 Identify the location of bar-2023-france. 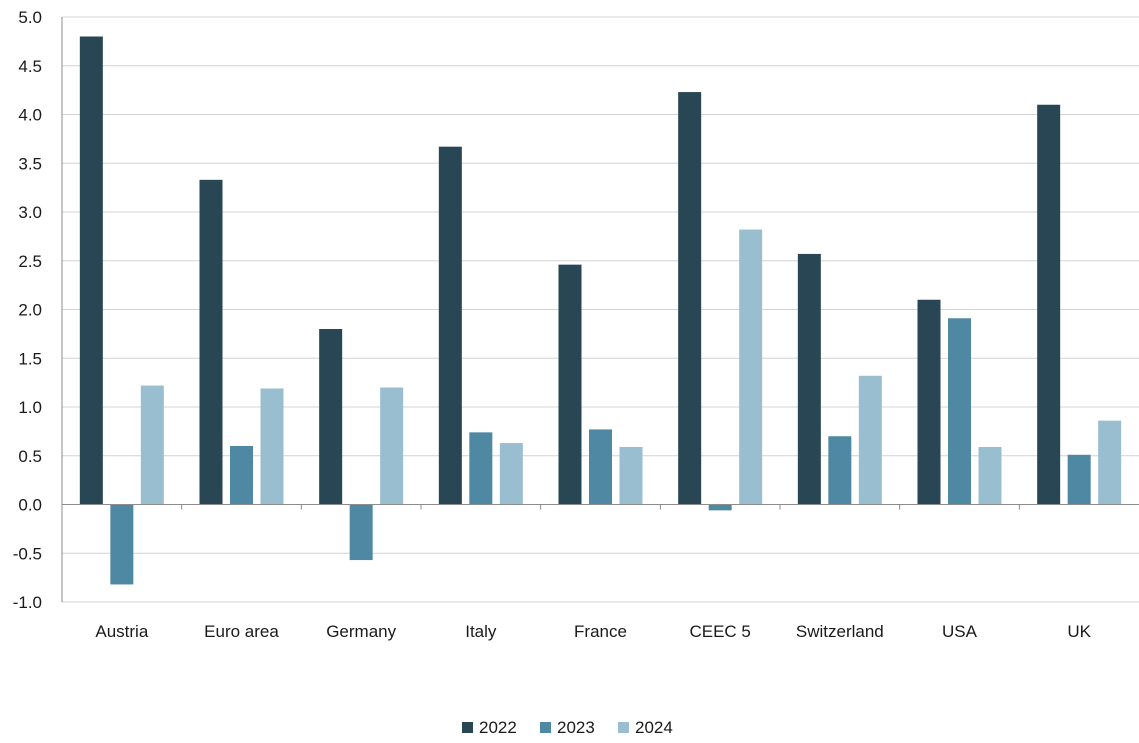
(600, 467).